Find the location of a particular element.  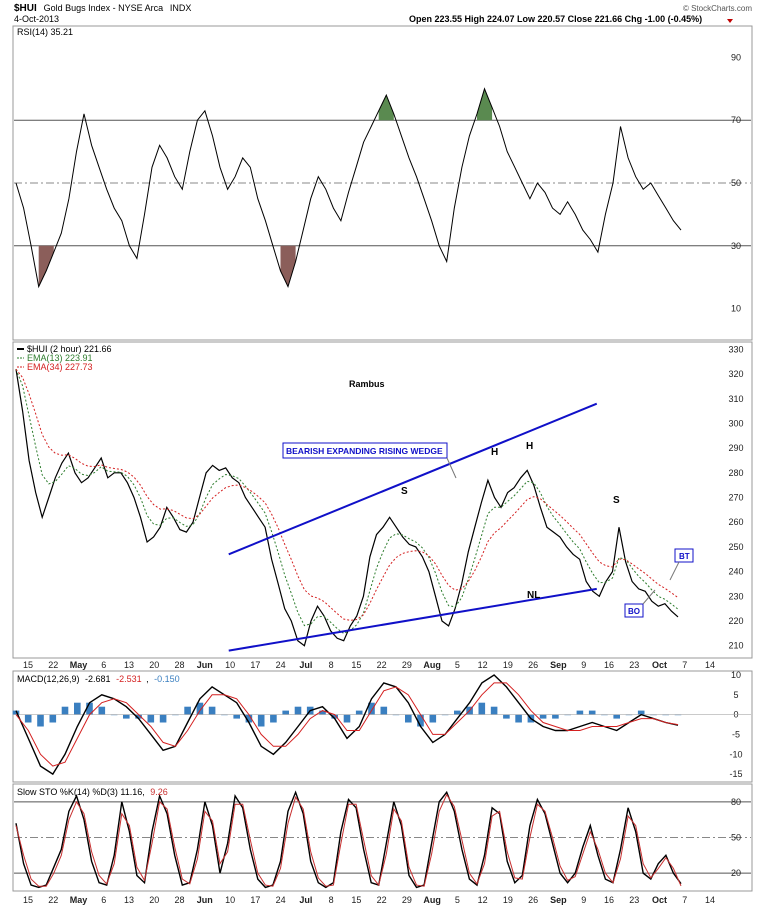

sto-legend: Slow STO %K(14) %D(3) 11.16, 9.26 is located at coordinates (92, 792).